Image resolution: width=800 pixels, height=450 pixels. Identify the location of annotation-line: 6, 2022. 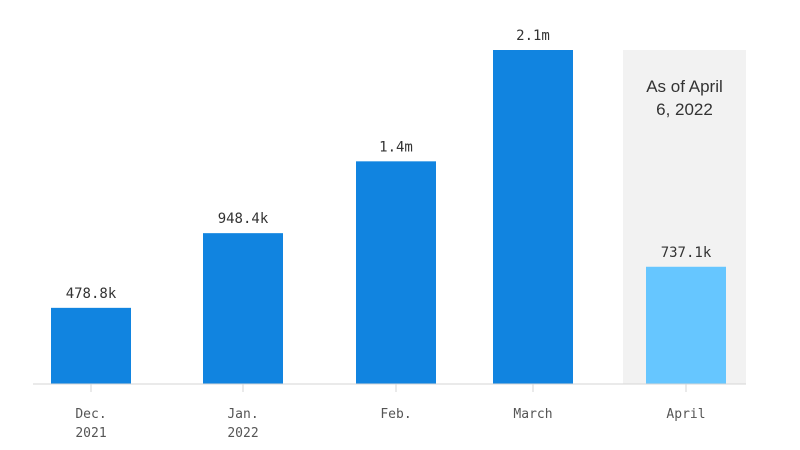
(684, 109).